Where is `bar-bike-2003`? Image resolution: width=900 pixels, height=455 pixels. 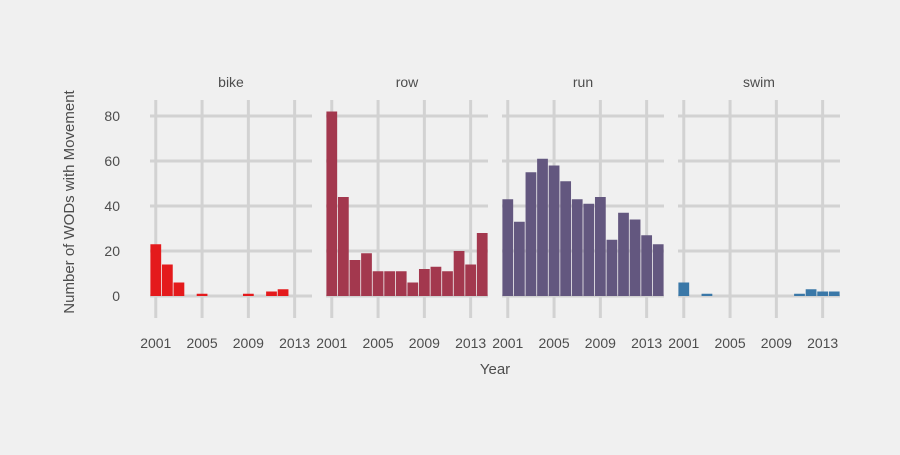
bar-bike-2003 is located at coordinates (179, 289).